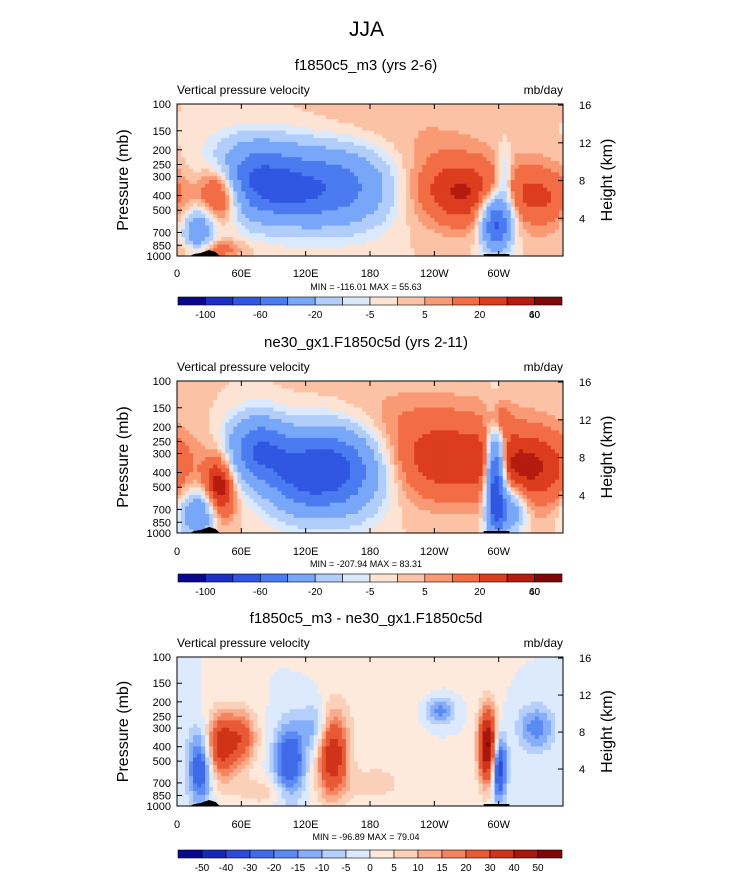  I want to click on colorbar-swatch, so click(548, 301).